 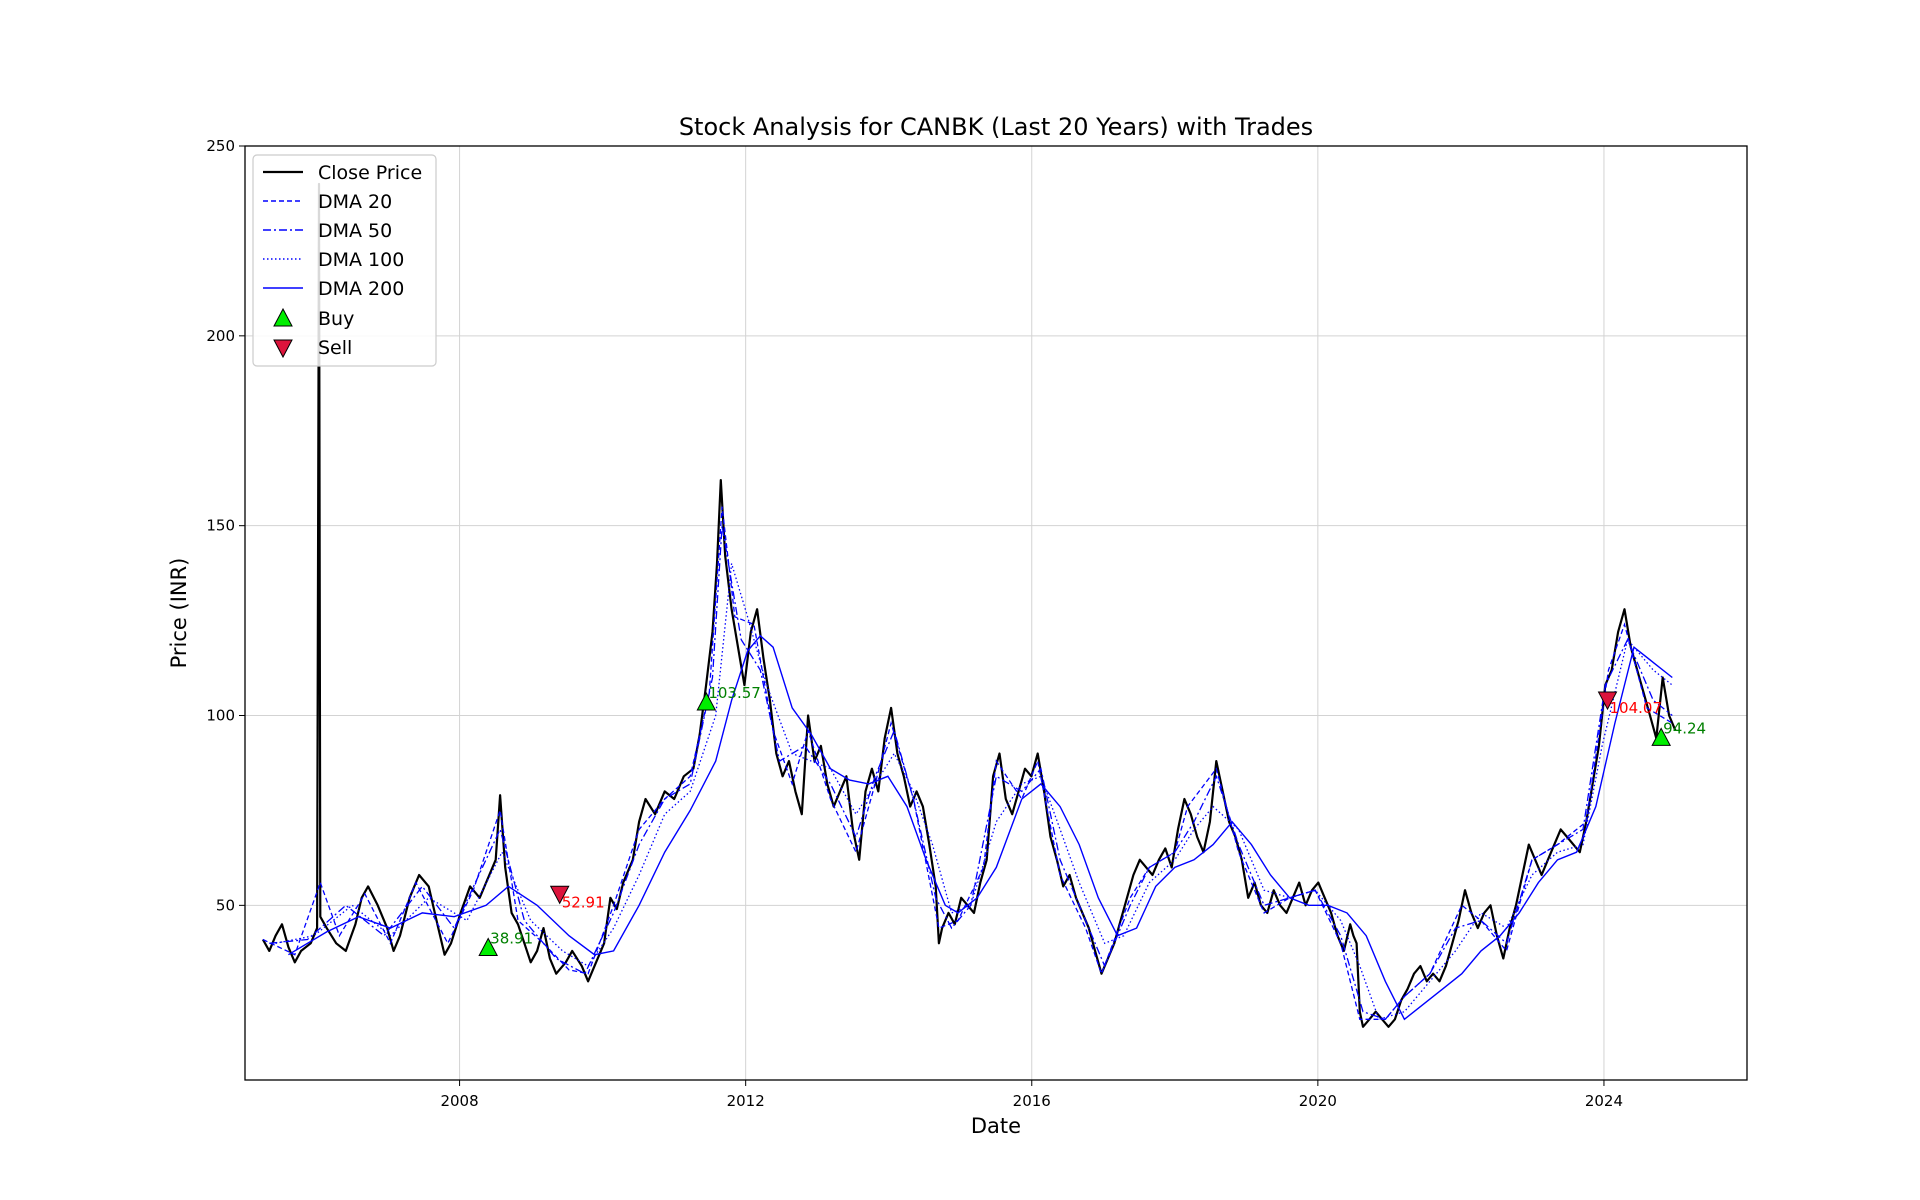 I want to click on x-tick-label: 2016, so click(x=1032, y=1101).